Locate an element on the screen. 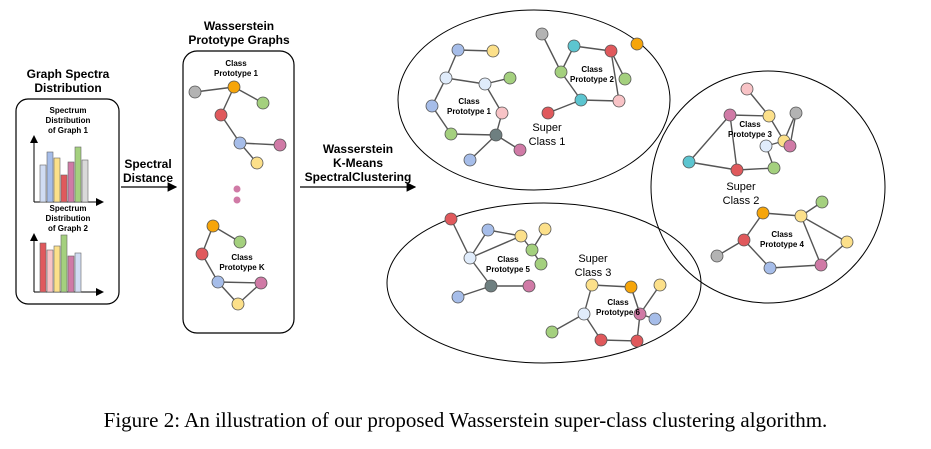 This screenshot has width=931, height=449. proto1-label-line2: Prototype 1 is located at coordinates (236, 73).